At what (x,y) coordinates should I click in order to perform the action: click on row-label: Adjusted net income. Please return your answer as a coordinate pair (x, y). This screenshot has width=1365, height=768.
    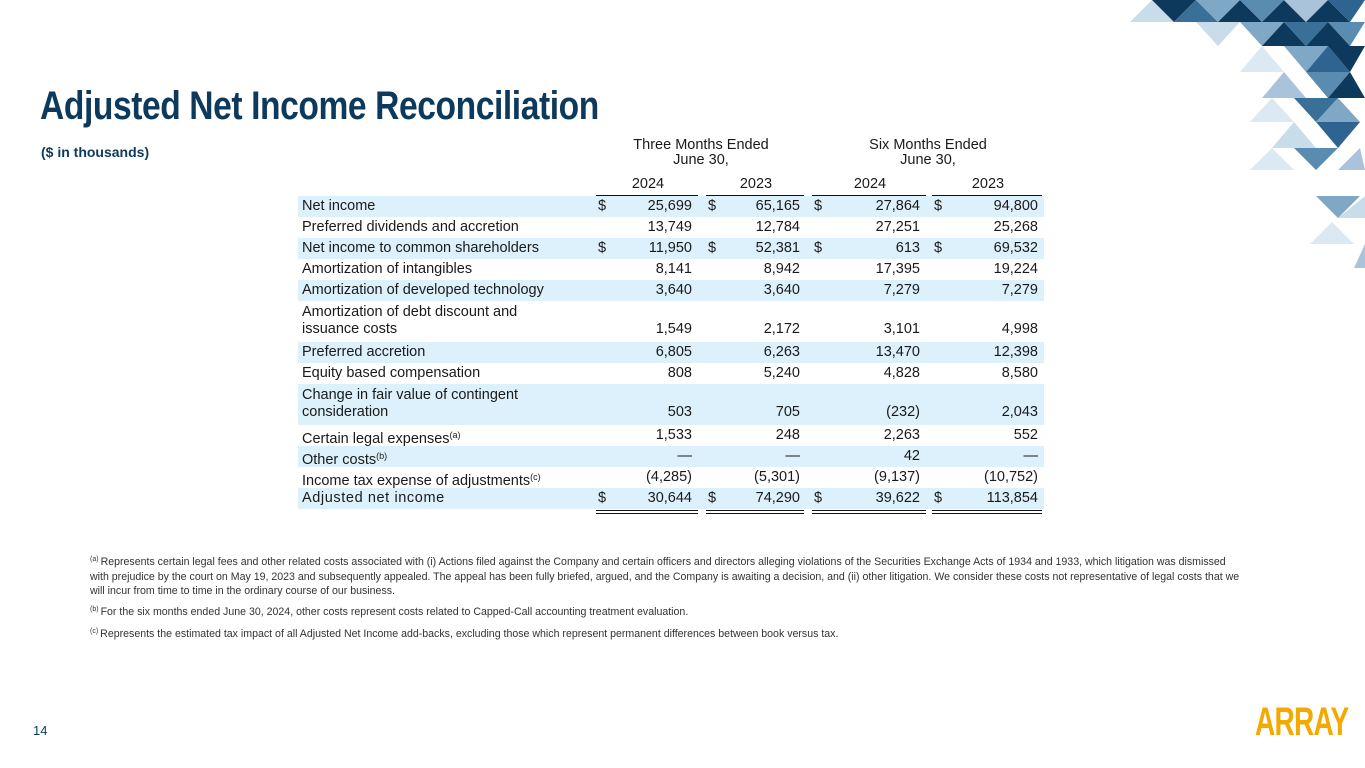
    Looking at the image, I should click on (424, 498).